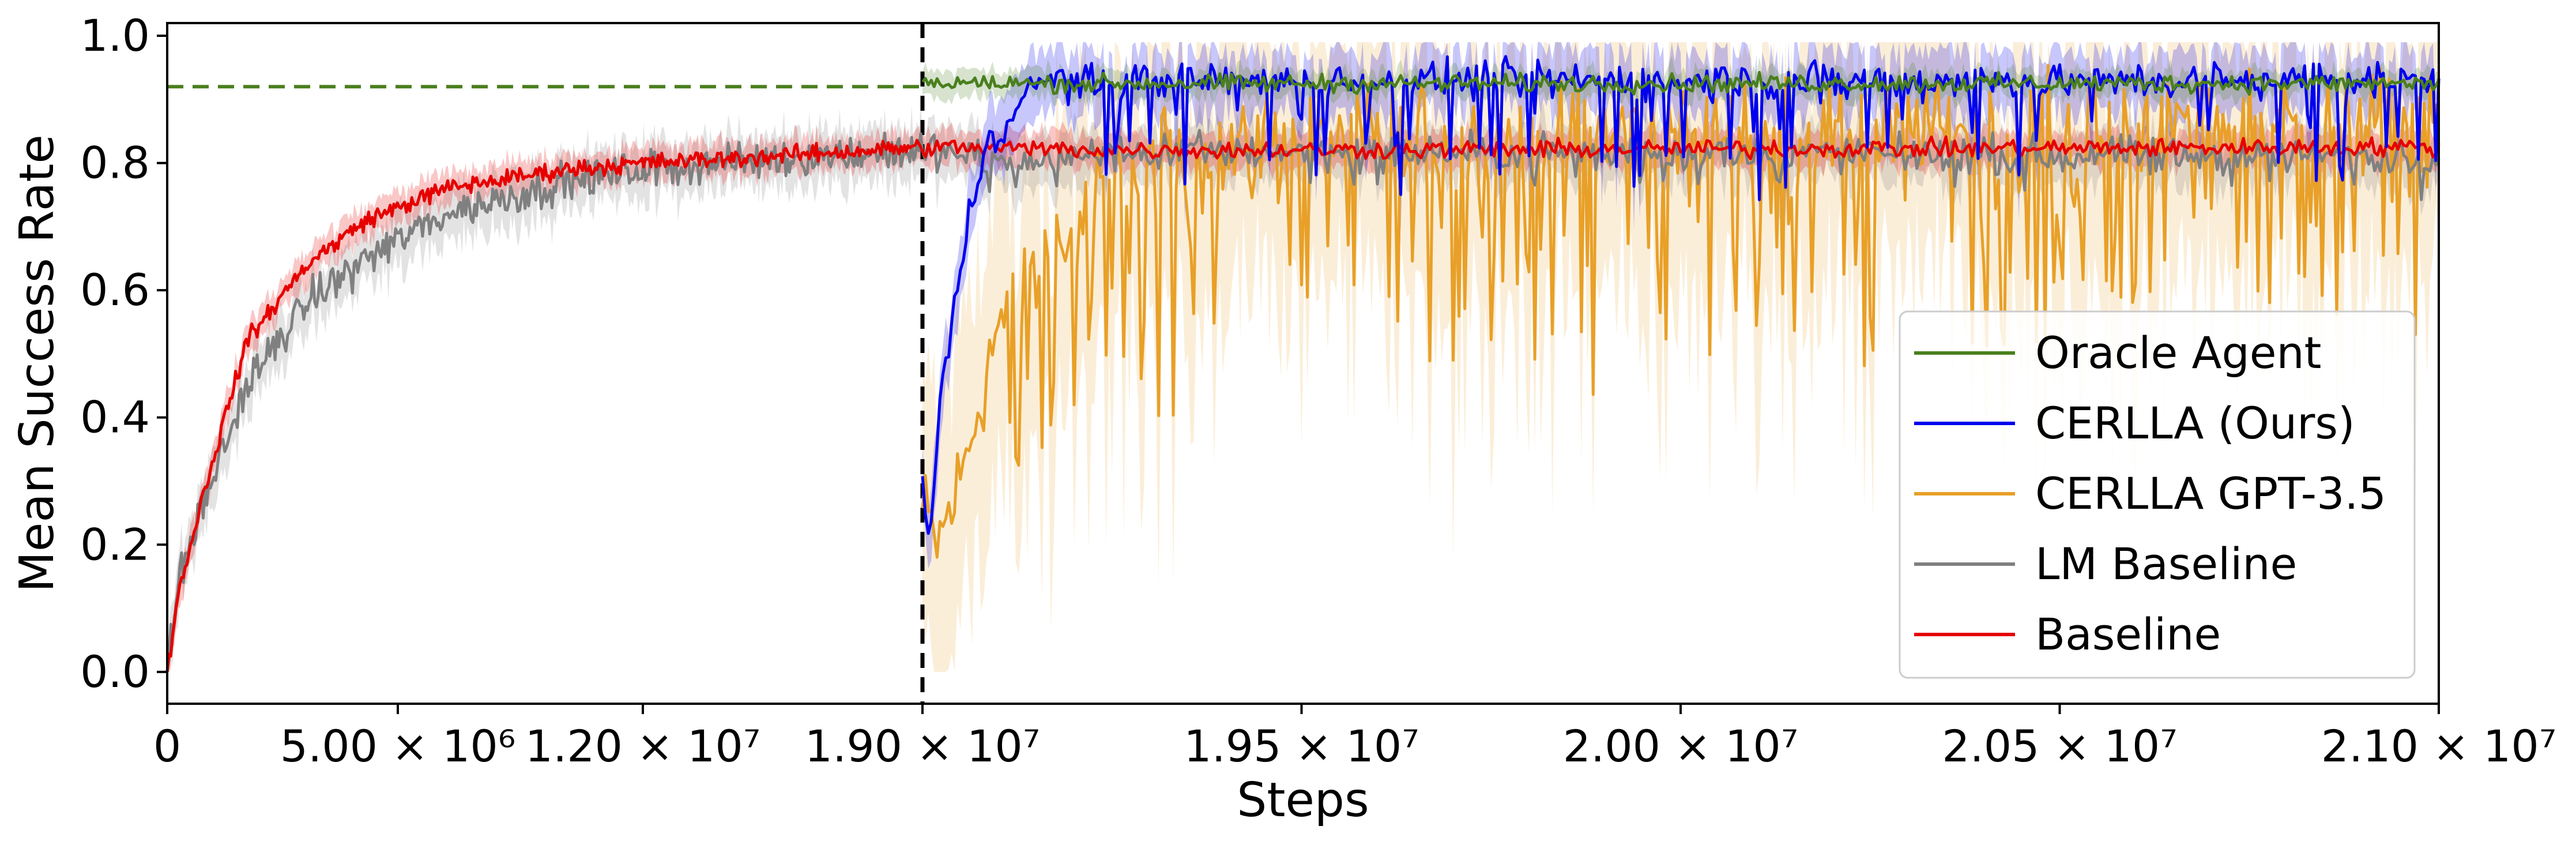 Image resolution: width=2576 pixels, height=841 pixels. I want to click on x-tick-label: 1.95 × 10⁷, so click(1301, 746).